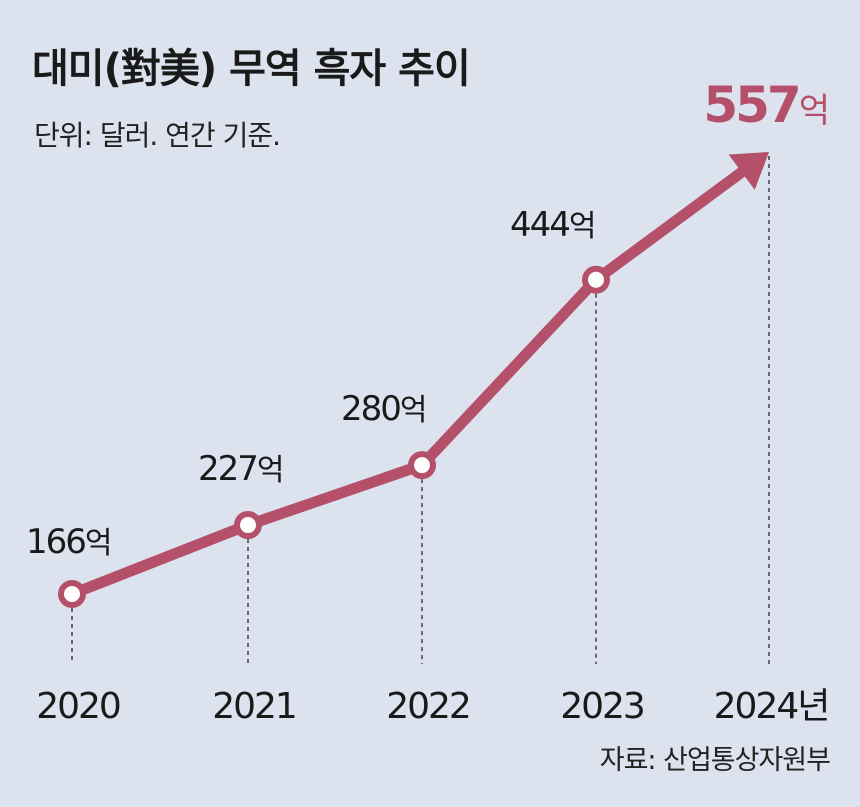 The height and width of the screenshot is (807, 860). I want to click on x-tick-label-3: 2023, so click(602, 706).